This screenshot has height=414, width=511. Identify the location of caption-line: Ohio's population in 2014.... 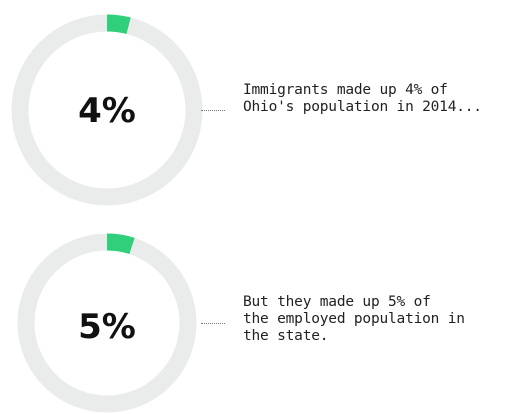
(362, 107).